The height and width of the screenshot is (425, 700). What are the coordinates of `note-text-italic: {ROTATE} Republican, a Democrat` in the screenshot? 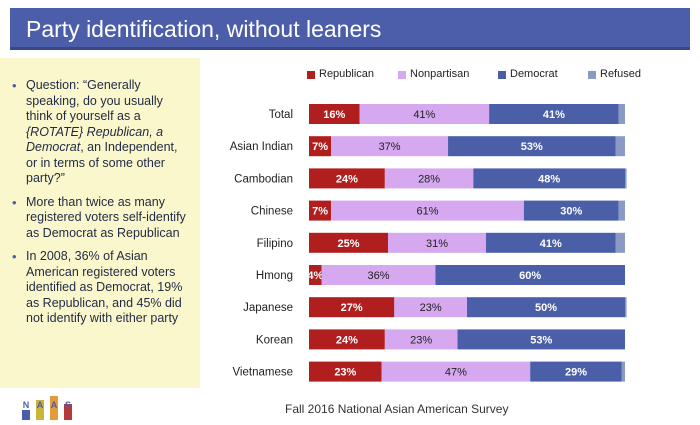 It's located at (95, 139).